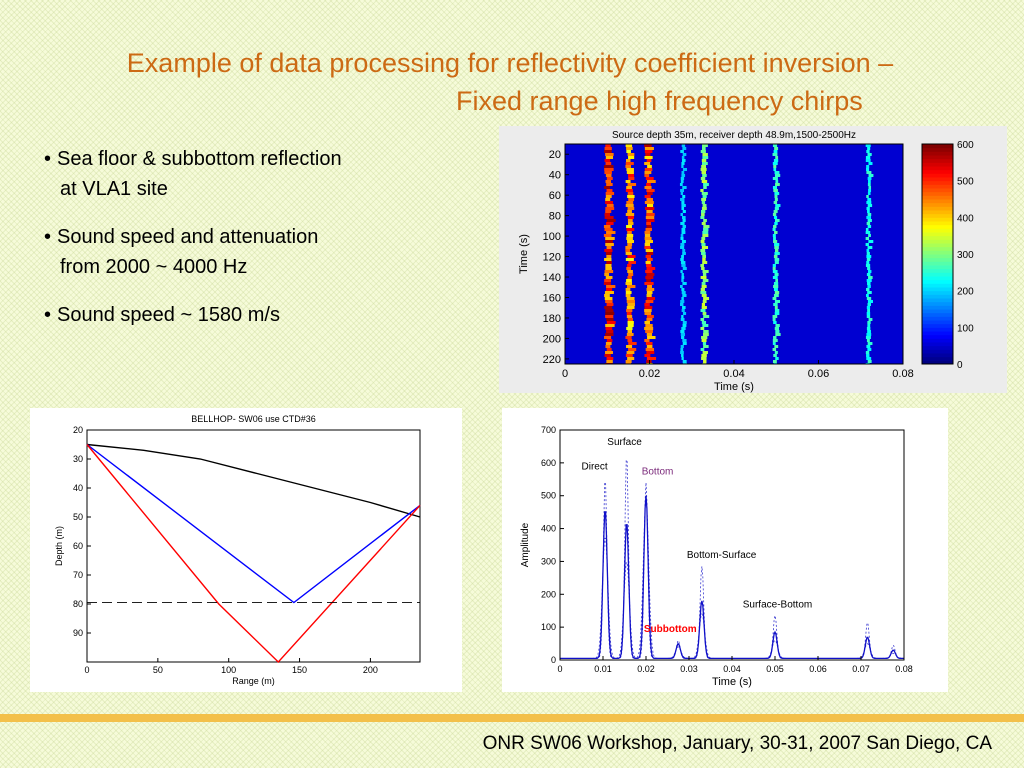 This screenshot has height=768, width=1024. I want to click on amplitude-annotation: Subbottom, so click(670, 629).